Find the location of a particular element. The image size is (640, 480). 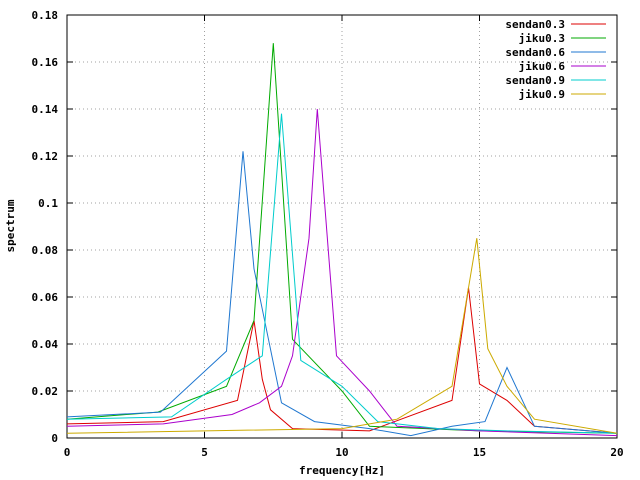

y-tick-label: 0 is located at coordinates (54, 438).